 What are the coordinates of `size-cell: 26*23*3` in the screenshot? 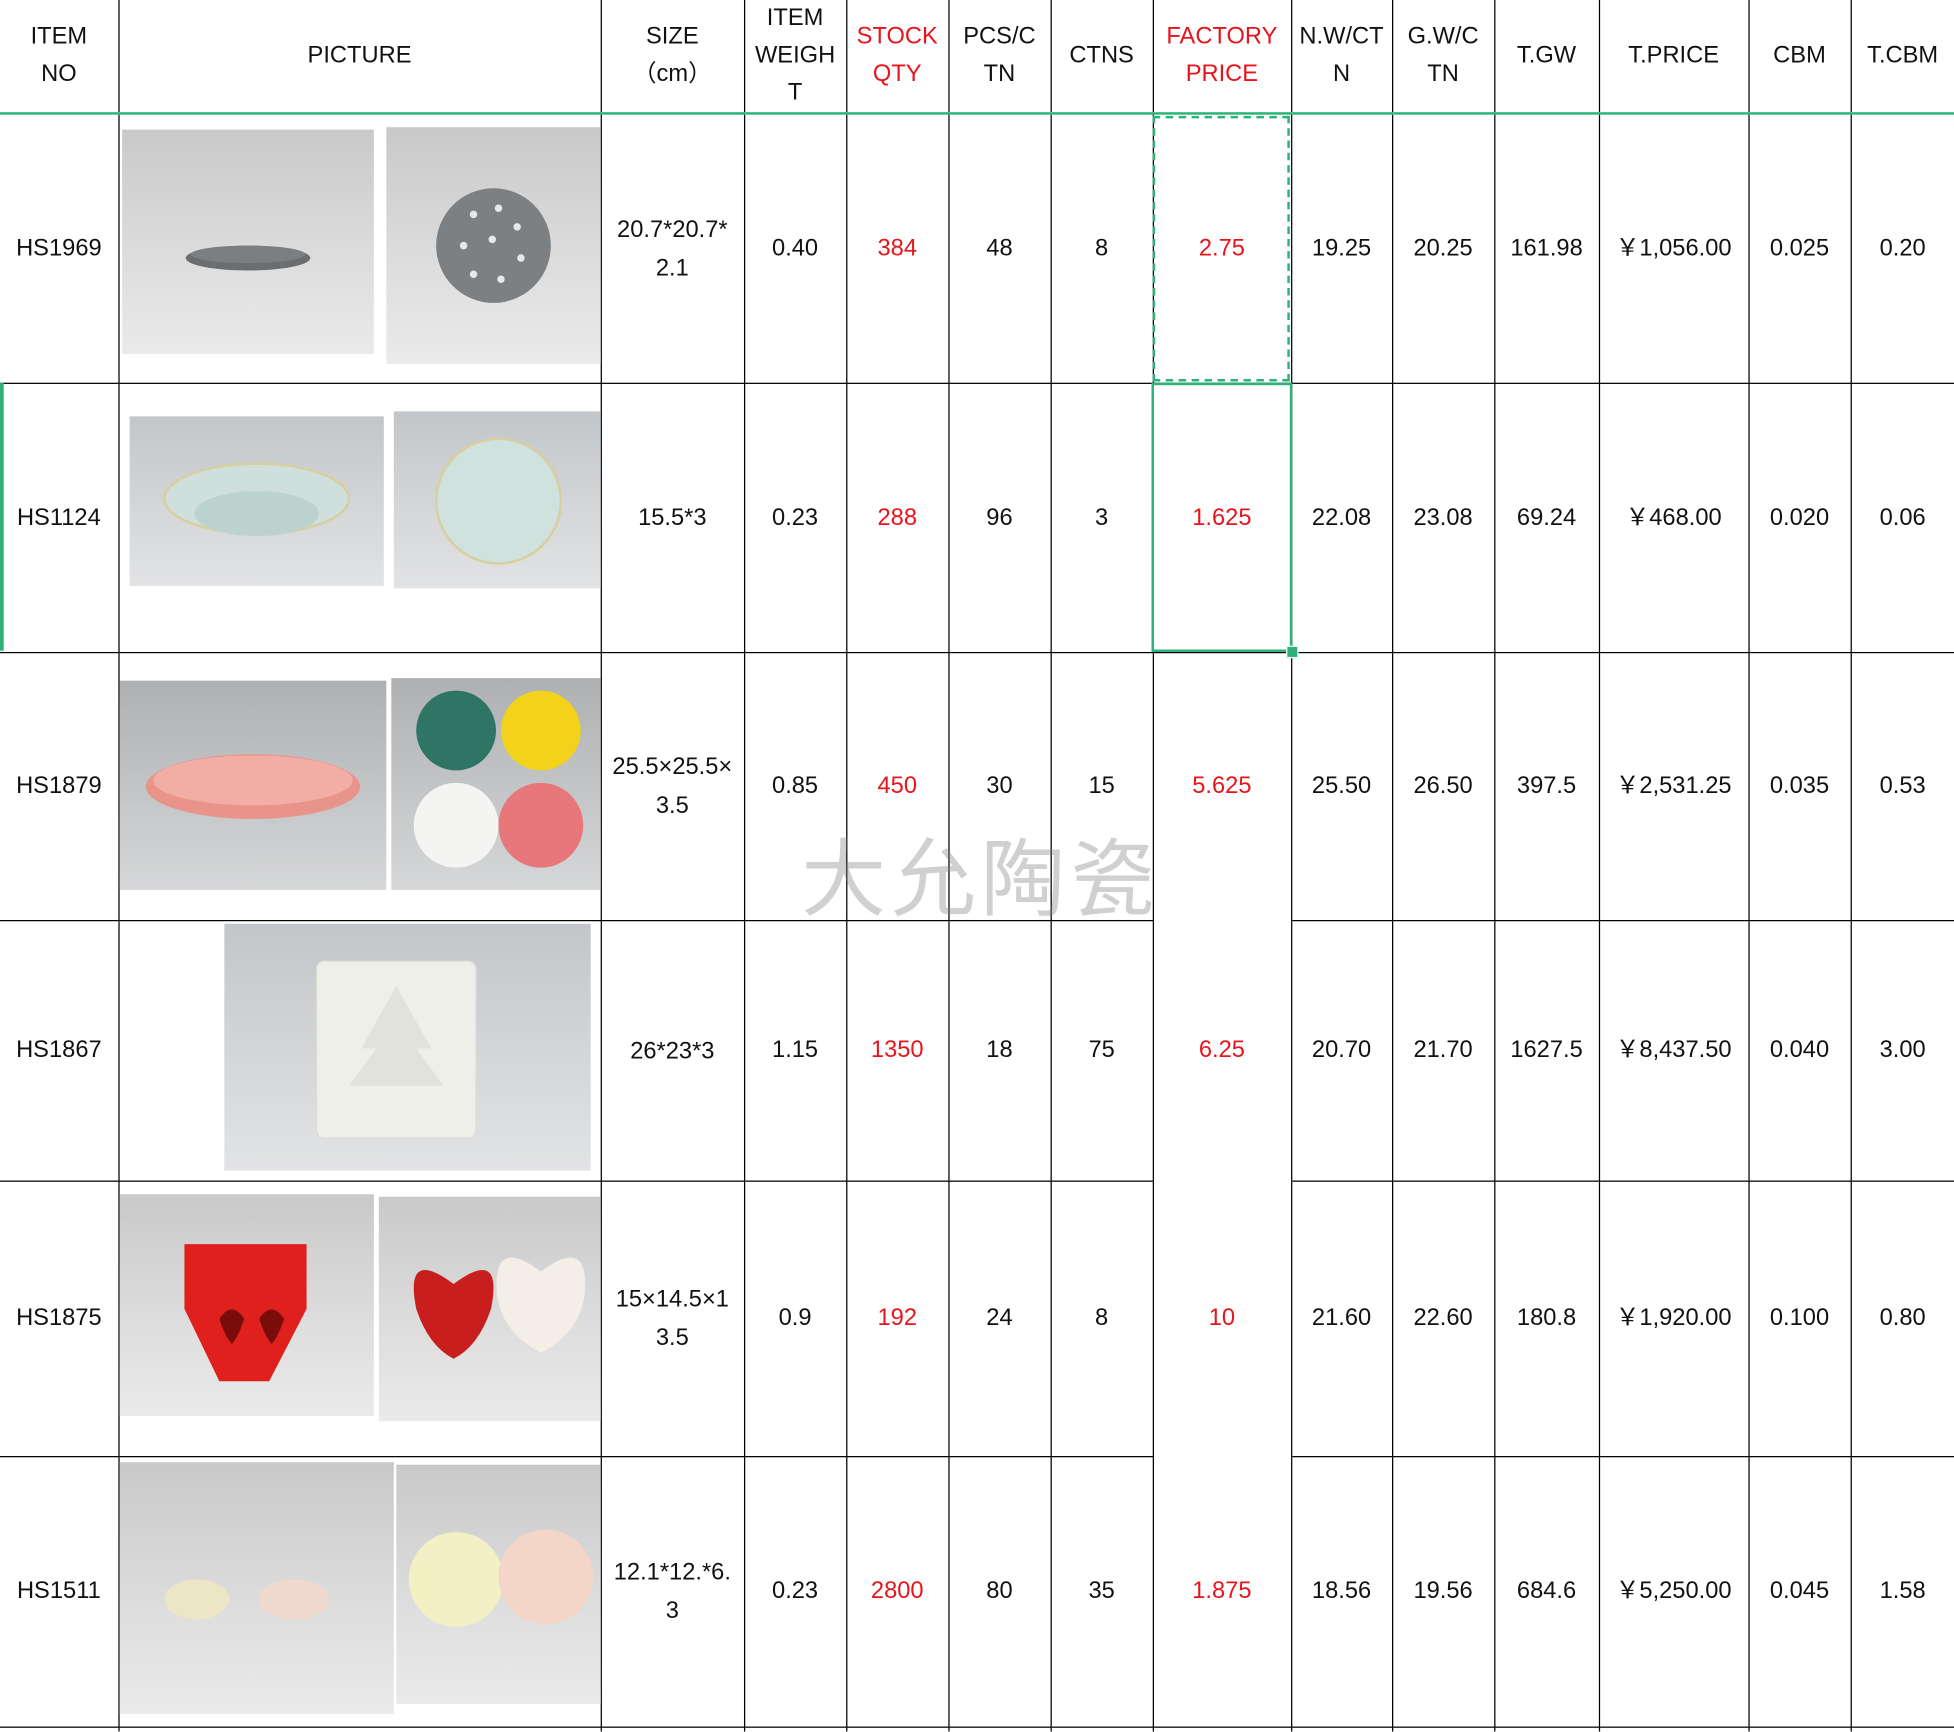 It's located at (672, 1050).